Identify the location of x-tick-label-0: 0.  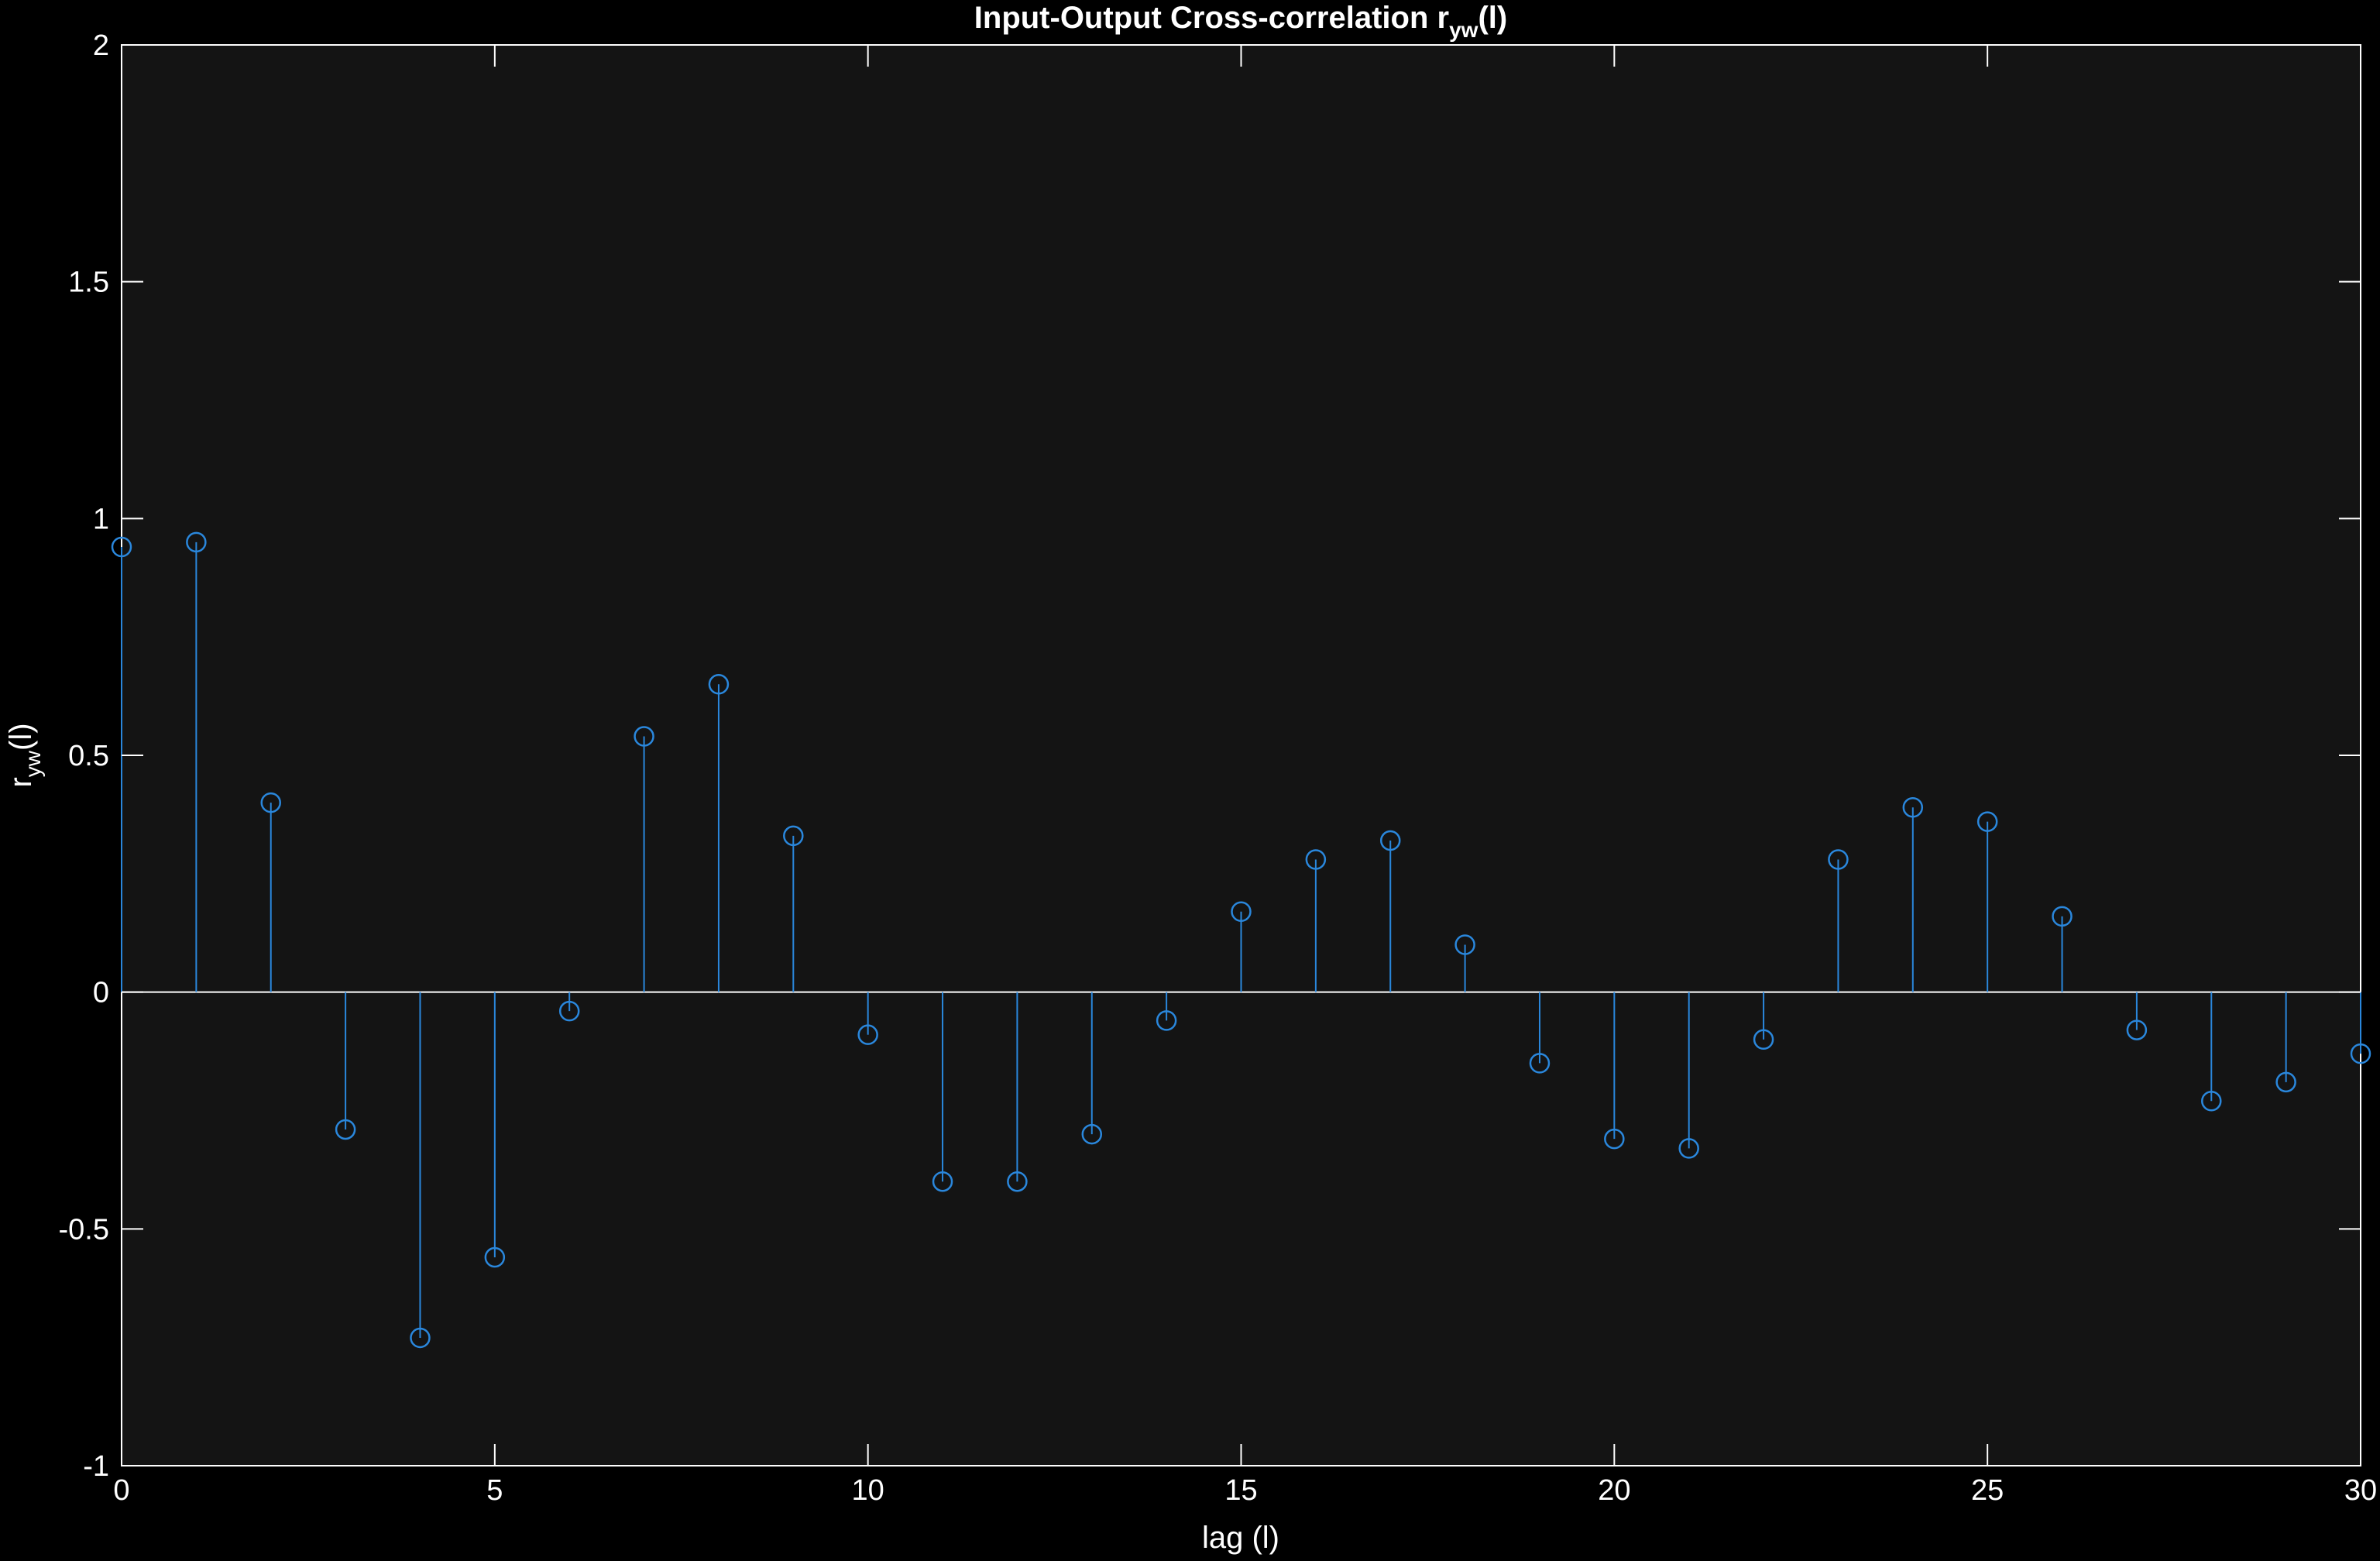
(121, 1490).